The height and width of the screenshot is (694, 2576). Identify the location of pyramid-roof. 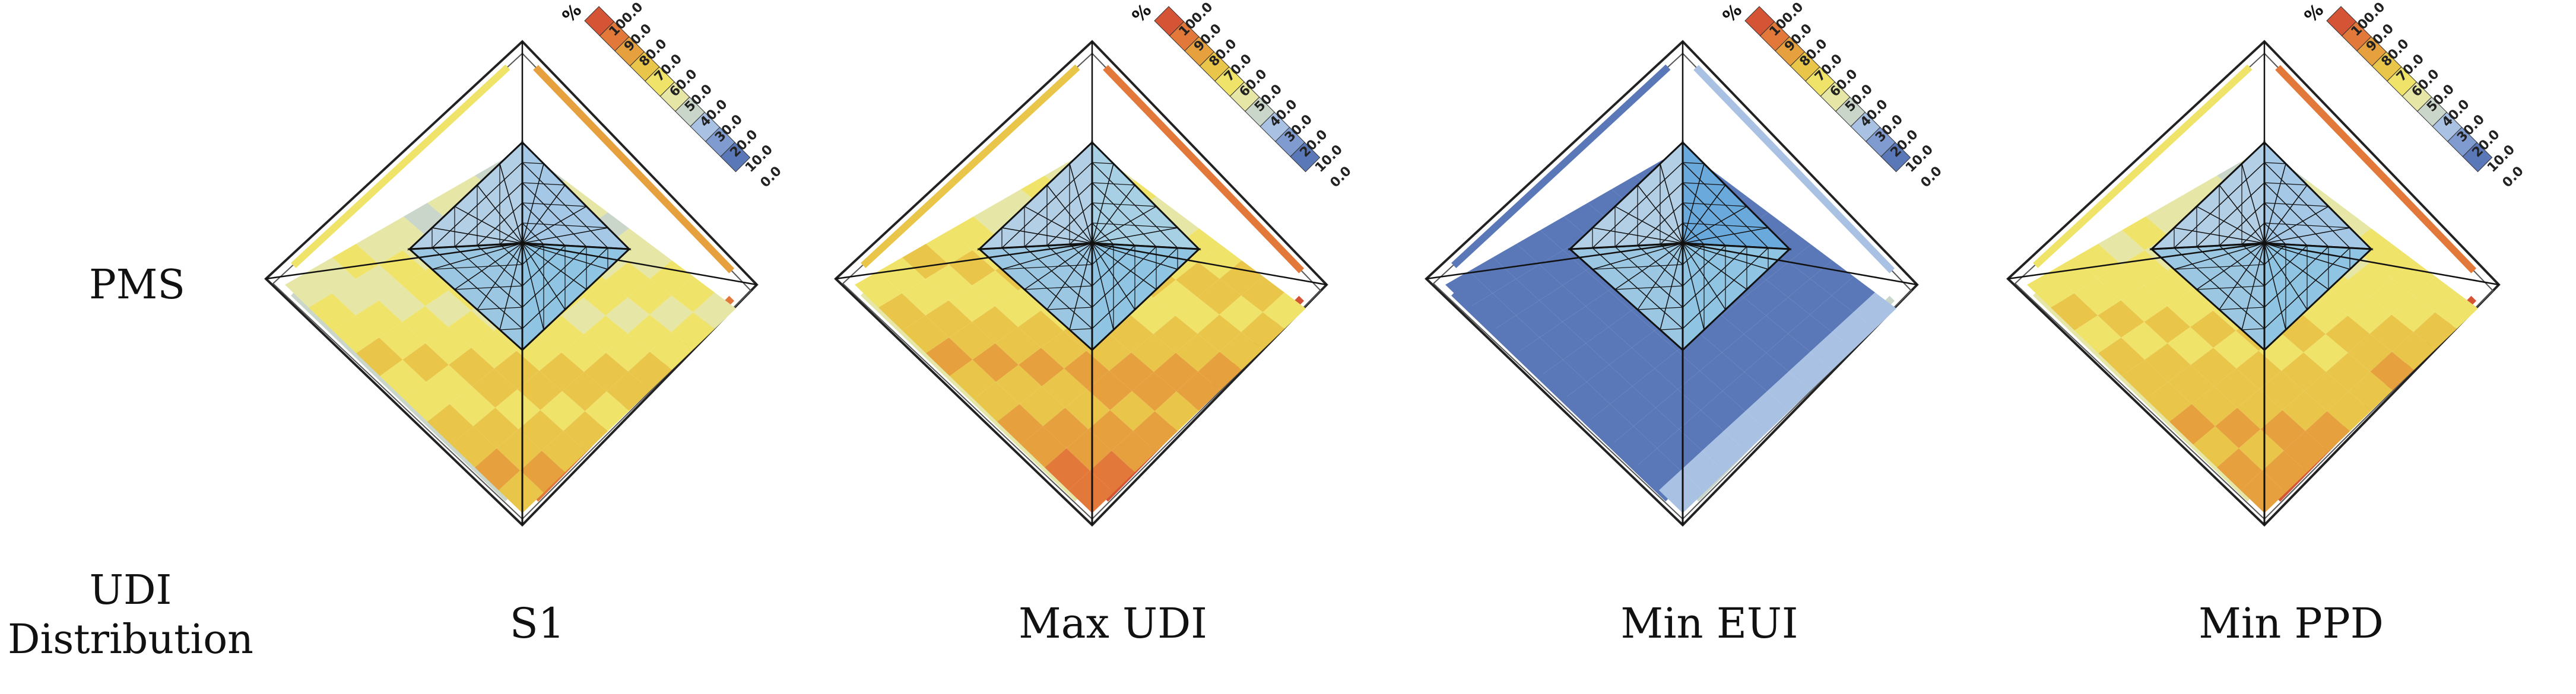
(2261, 246).